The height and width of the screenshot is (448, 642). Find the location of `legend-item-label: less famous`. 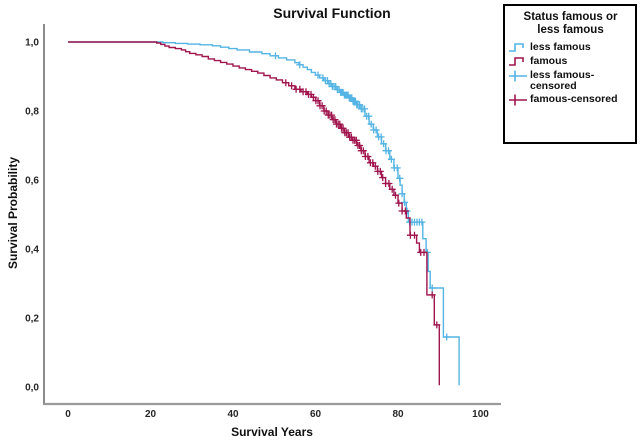

legend-item-label: less famous is located at coordinates (560, 47).